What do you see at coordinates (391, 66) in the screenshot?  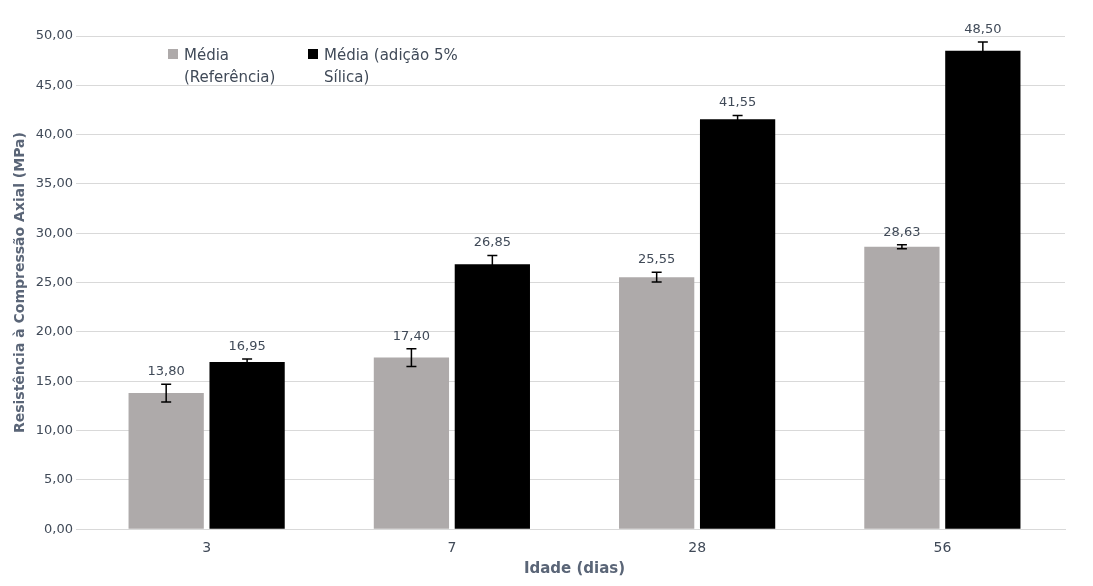 I see `legend-label: Média (adição 5% Sílica)` at bounding box center [391, 66].